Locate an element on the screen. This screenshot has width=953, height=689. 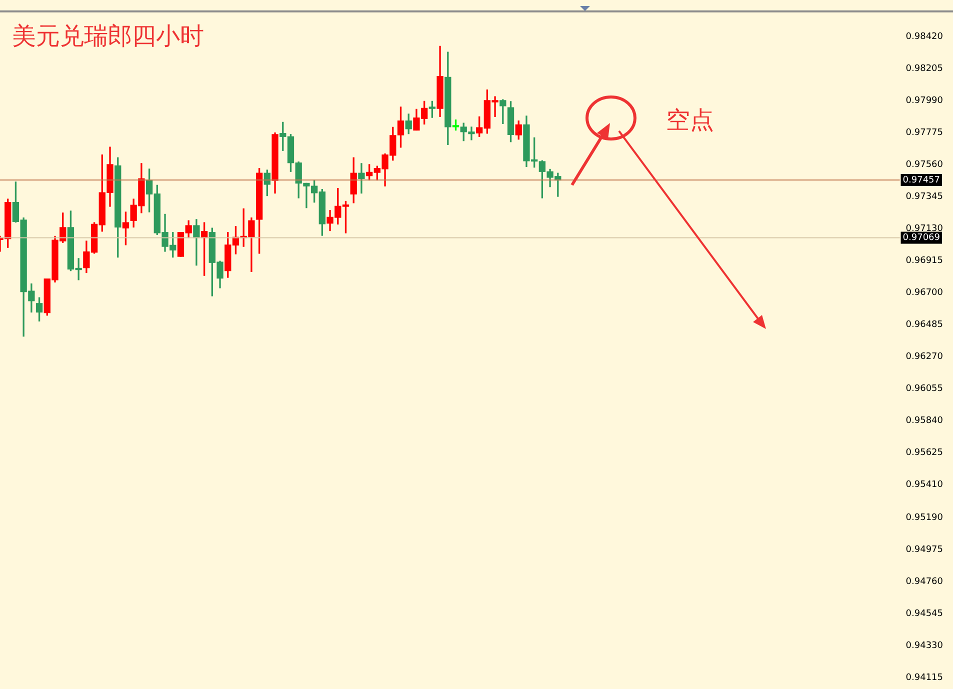
annotation: 空点 is located at coordinates (690, 121).